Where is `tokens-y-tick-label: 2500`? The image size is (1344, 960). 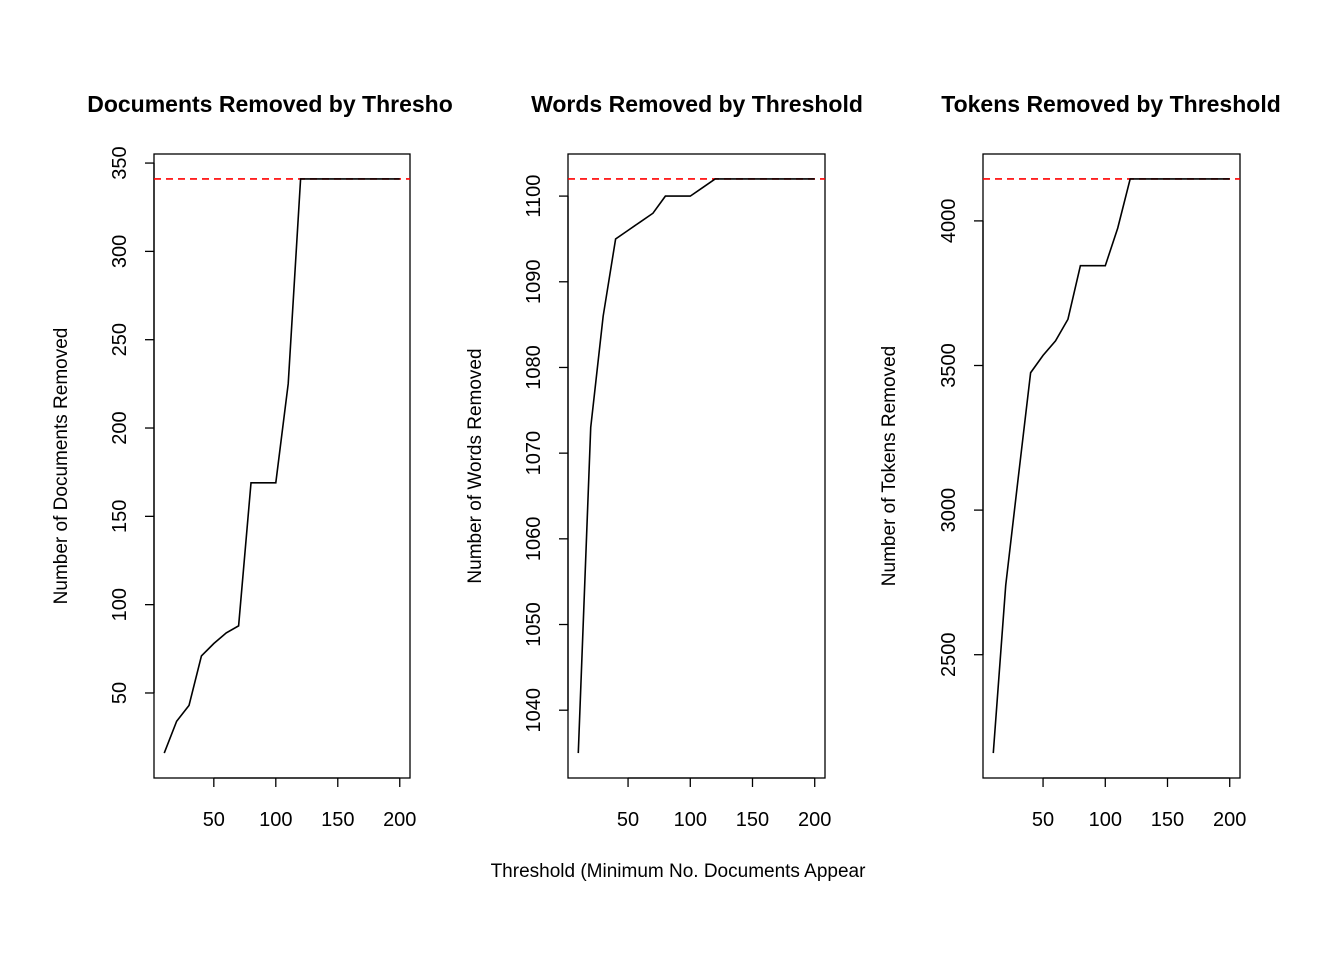
tokens-y-tick-label: 2500 is located at coordinates (949, 654).